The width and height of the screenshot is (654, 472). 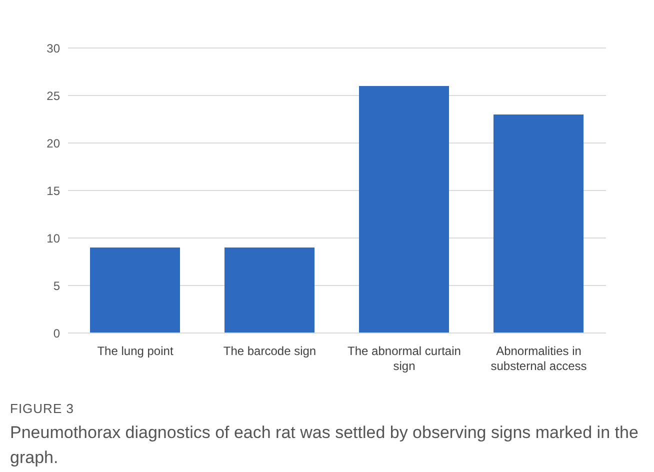 I want to click on x-tick-label: The lung point, so click(x=135, y=351).